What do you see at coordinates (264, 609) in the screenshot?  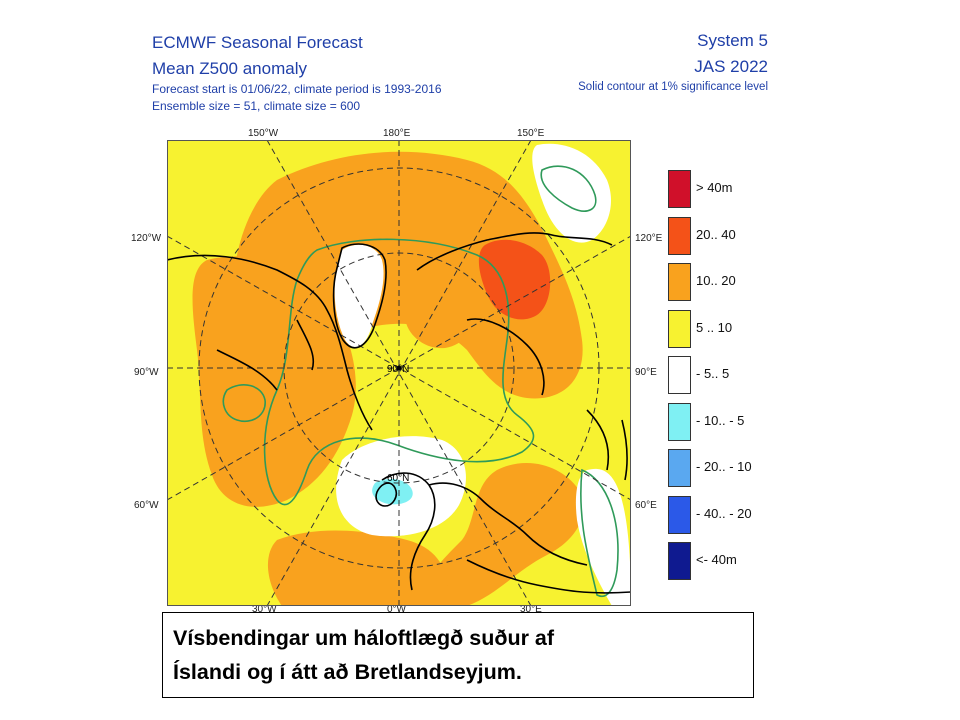 I see `lon-label-30w: 30°W` at bounding box center [264, 609].